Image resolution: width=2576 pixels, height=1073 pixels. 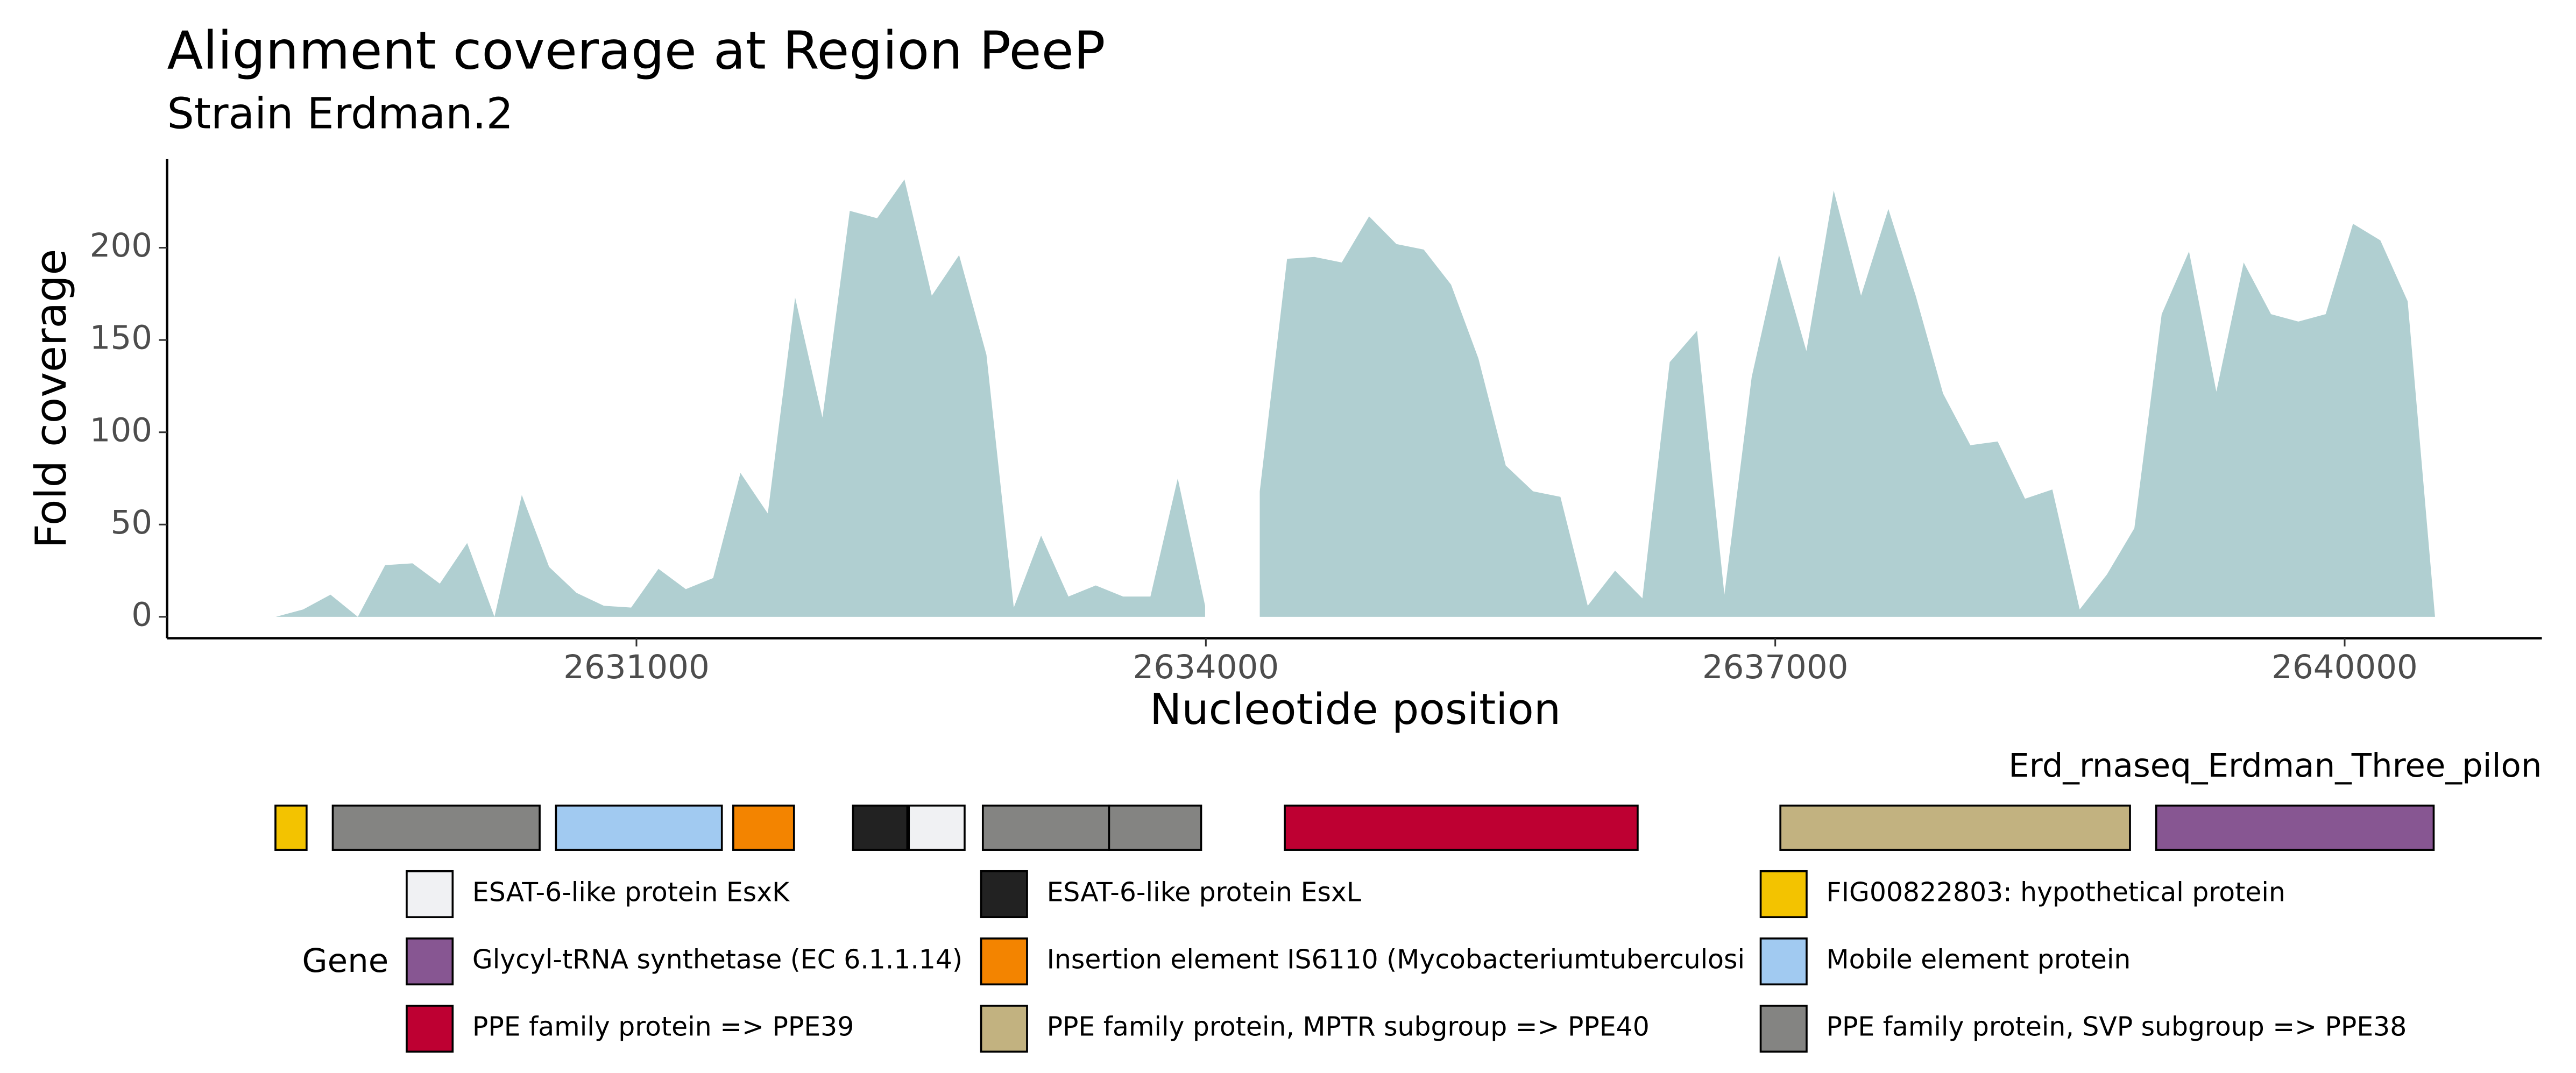 I want to click on legend-label: Glycyl-tRNA synthetase (EC 6.1.1.14), so click(x=717, y=959).